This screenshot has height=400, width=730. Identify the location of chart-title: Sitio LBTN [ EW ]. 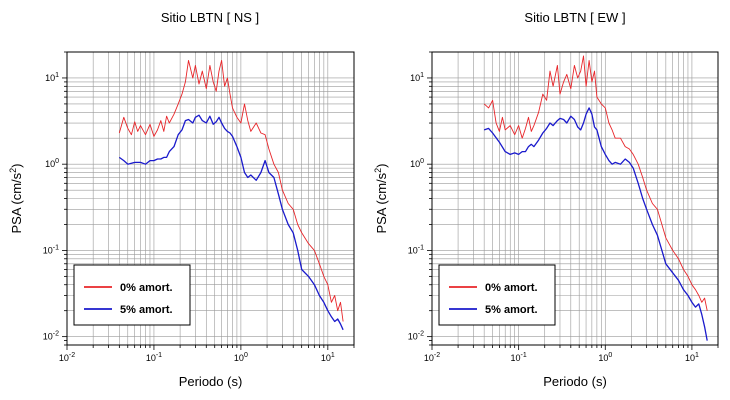
(574, 17).